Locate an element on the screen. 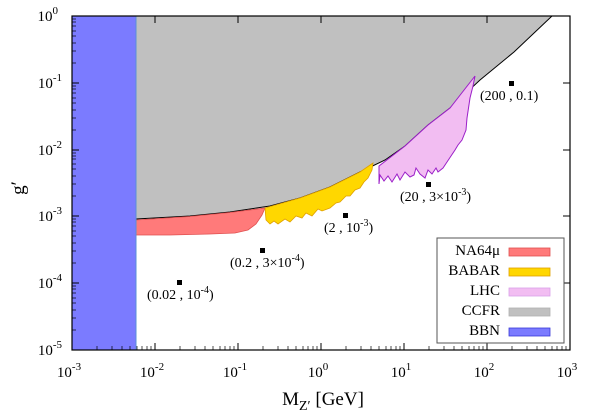 The image size is (600, 420). x-minor-ticks is located at coordinates (331, 348).